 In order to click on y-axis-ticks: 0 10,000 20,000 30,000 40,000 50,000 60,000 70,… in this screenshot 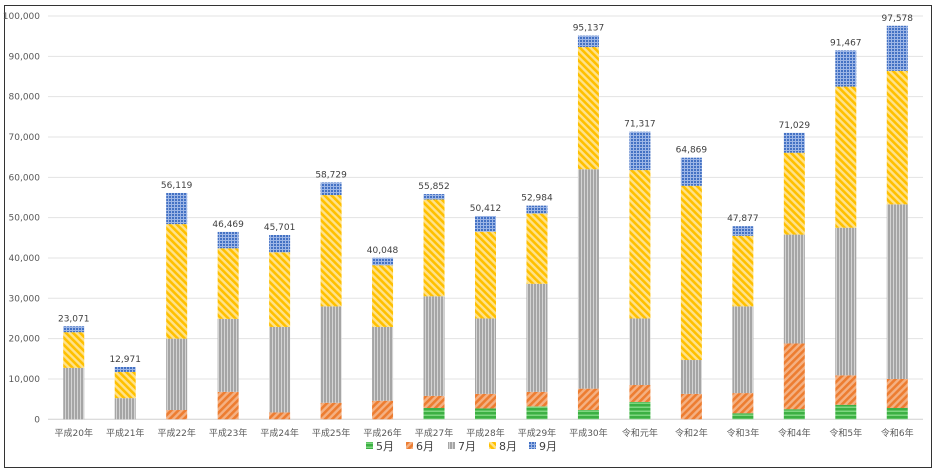, I will do `click(21, 218)`.